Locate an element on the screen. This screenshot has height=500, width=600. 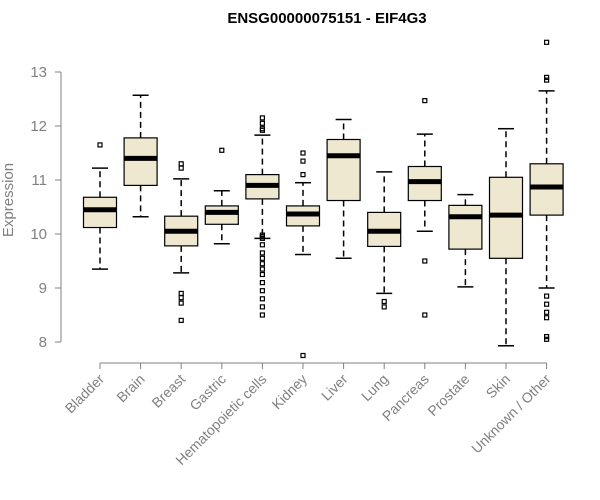
x-tick-label: Kidney is located at coordinates (290, 392).